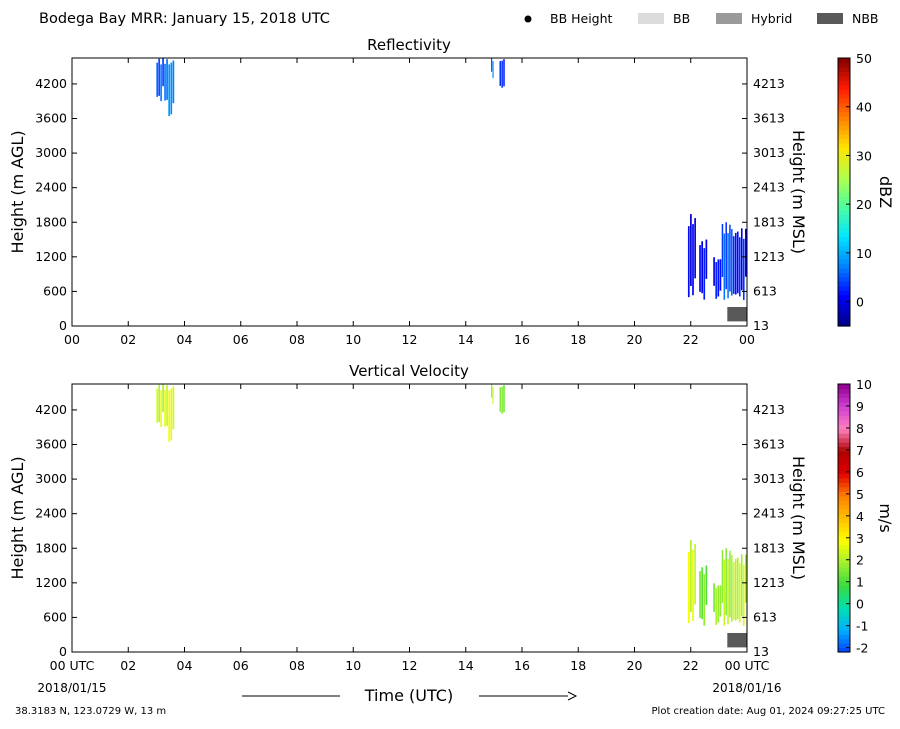 The height and width of the screenshot is (729, 900). Describe the element at coordinates (860, 538) in the screenshot. I see `colorbar-tick-label: 3` at that location.